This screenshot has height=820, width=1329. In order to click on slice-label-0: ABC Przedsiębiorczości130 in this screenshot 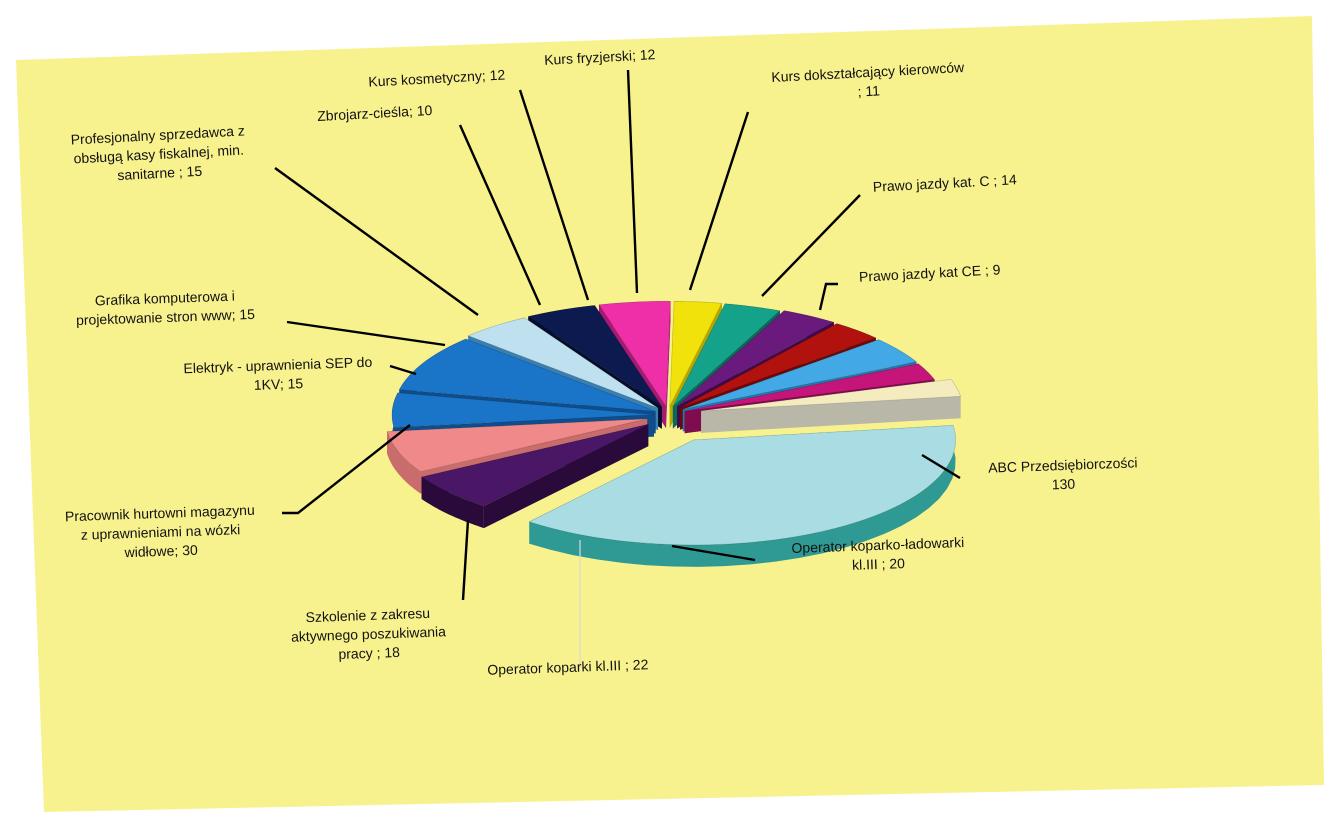, I will do `click(1063, 474)`.